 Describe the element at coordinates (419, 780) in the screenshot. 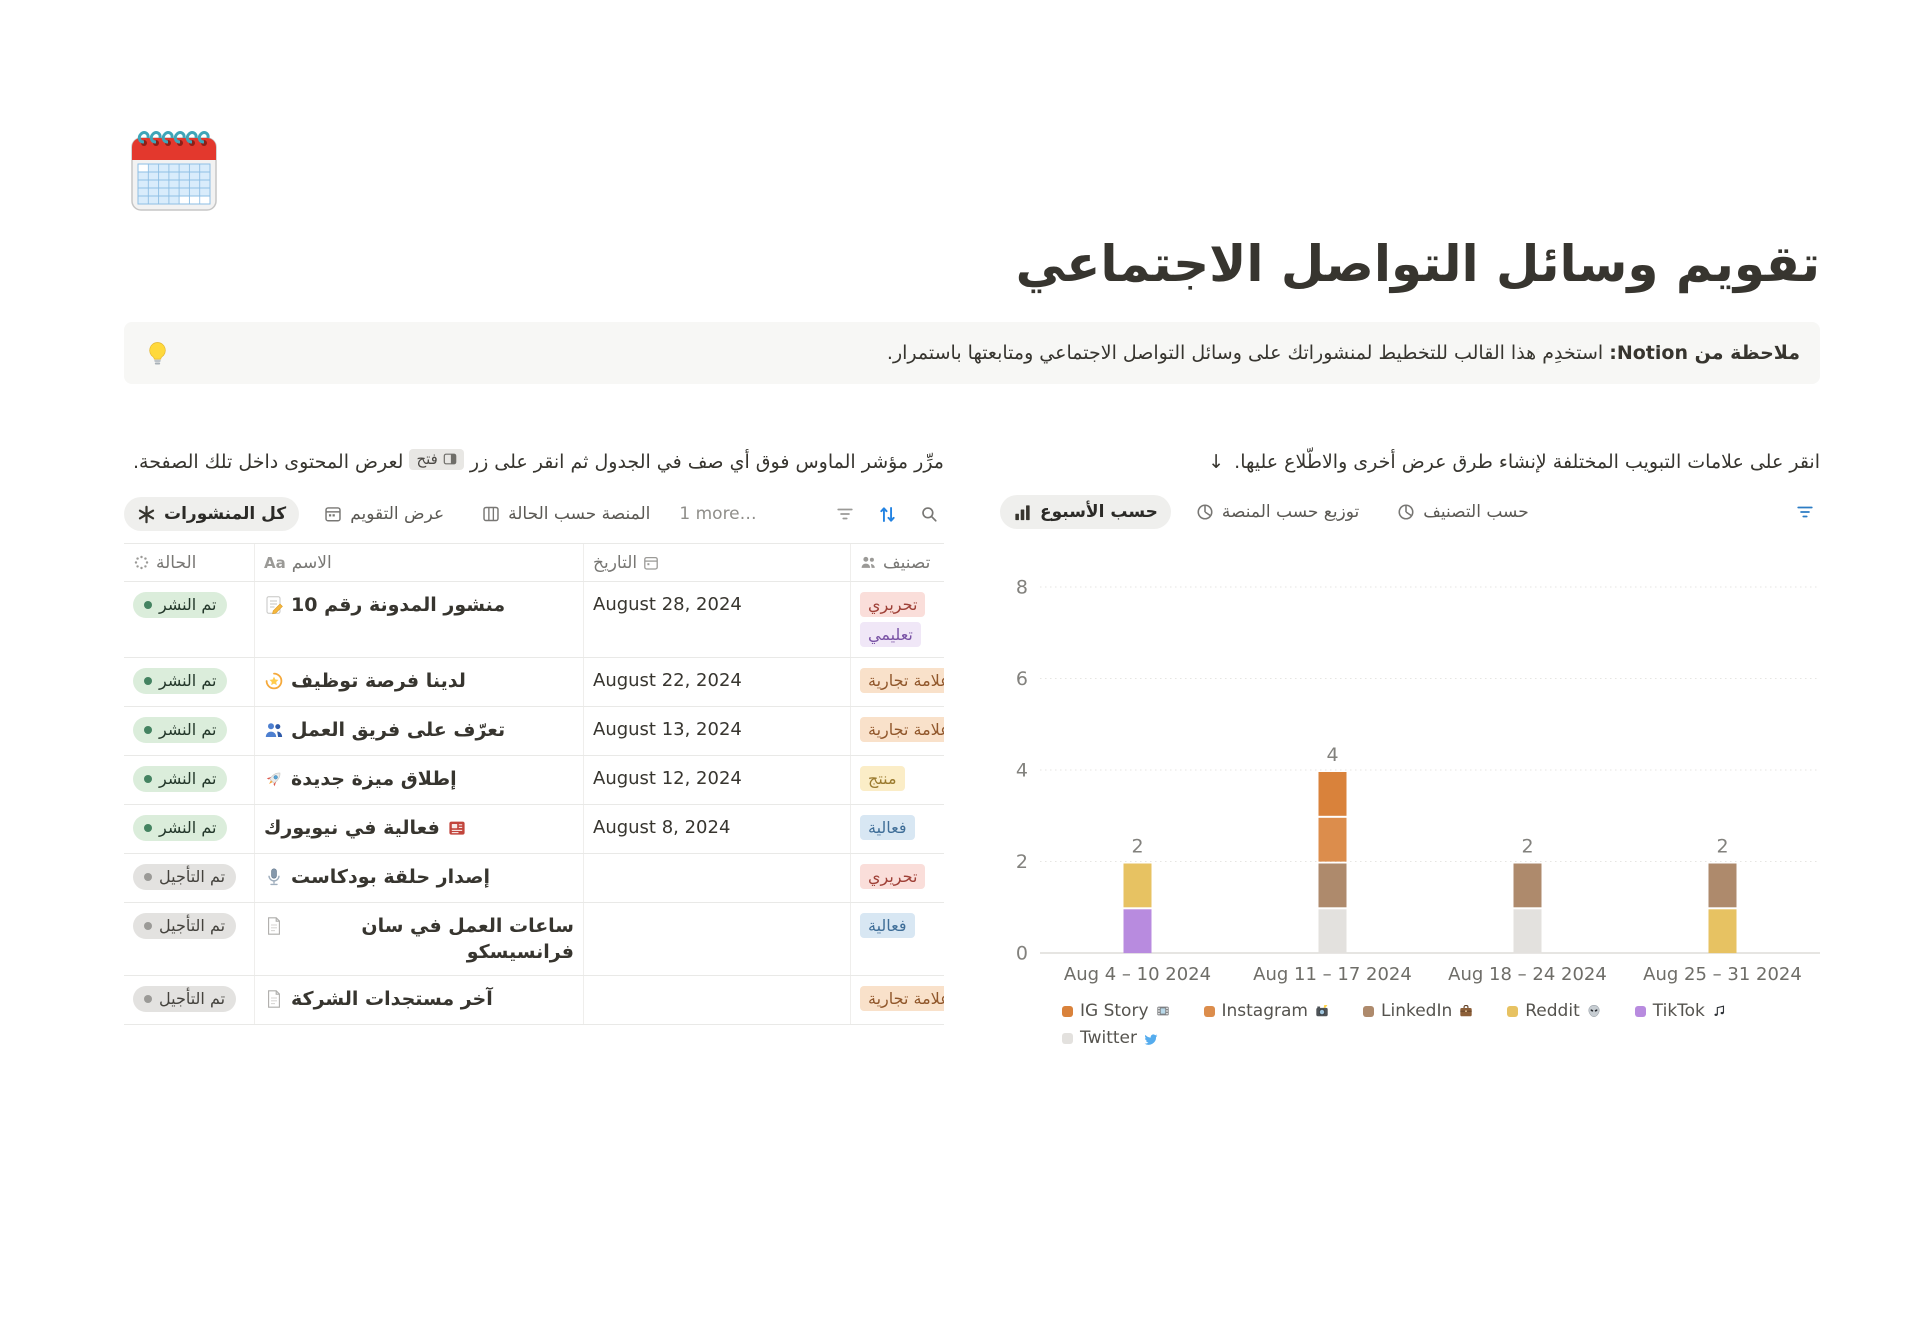

I see `name-cell: إطلاق ميزة جديدة` at that location.